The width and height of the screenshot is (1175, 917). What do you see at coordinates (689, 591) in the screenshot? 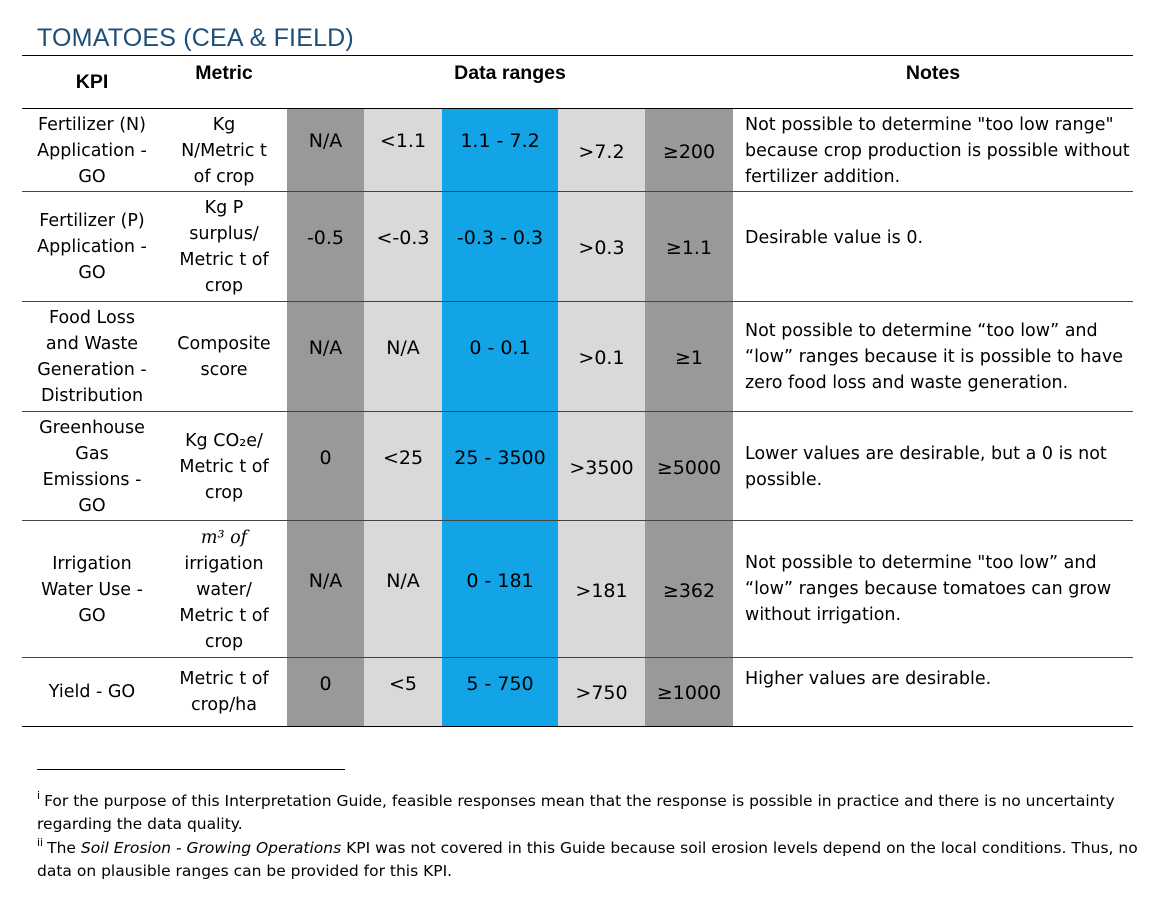
I see `range-too-high: ≥362` at bounding box center [689, 591].